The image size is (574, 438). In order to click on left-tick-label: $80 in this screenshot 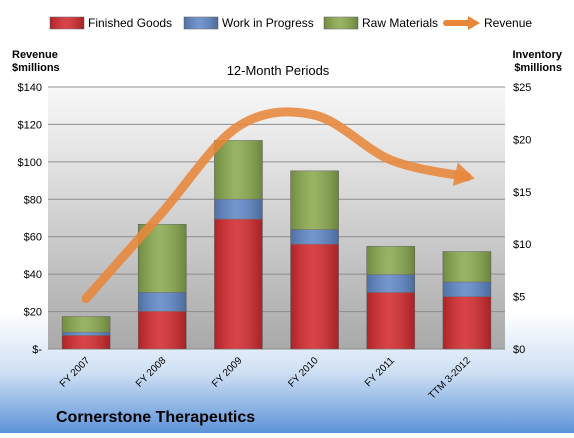, I will do `click(33, 200)`.